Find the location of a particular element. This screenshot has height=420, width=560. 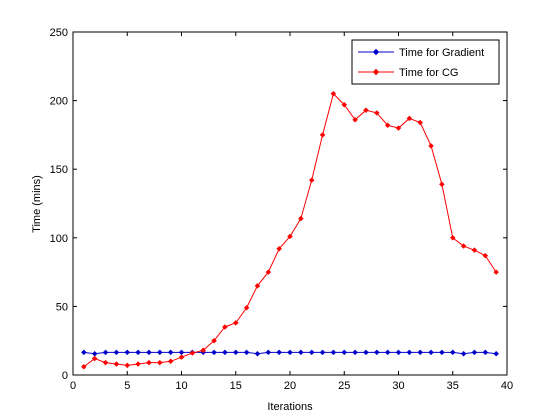

legend-box is located at coordinates (425, 62).